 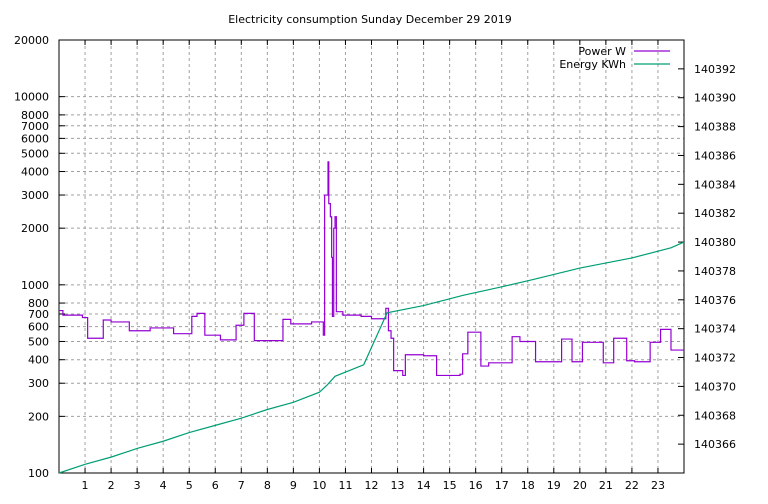 What do you see at coordinates (35, 153) in the screenshot?
I see `y-left-tick-label: 5000` at bounding box center [35, 153].